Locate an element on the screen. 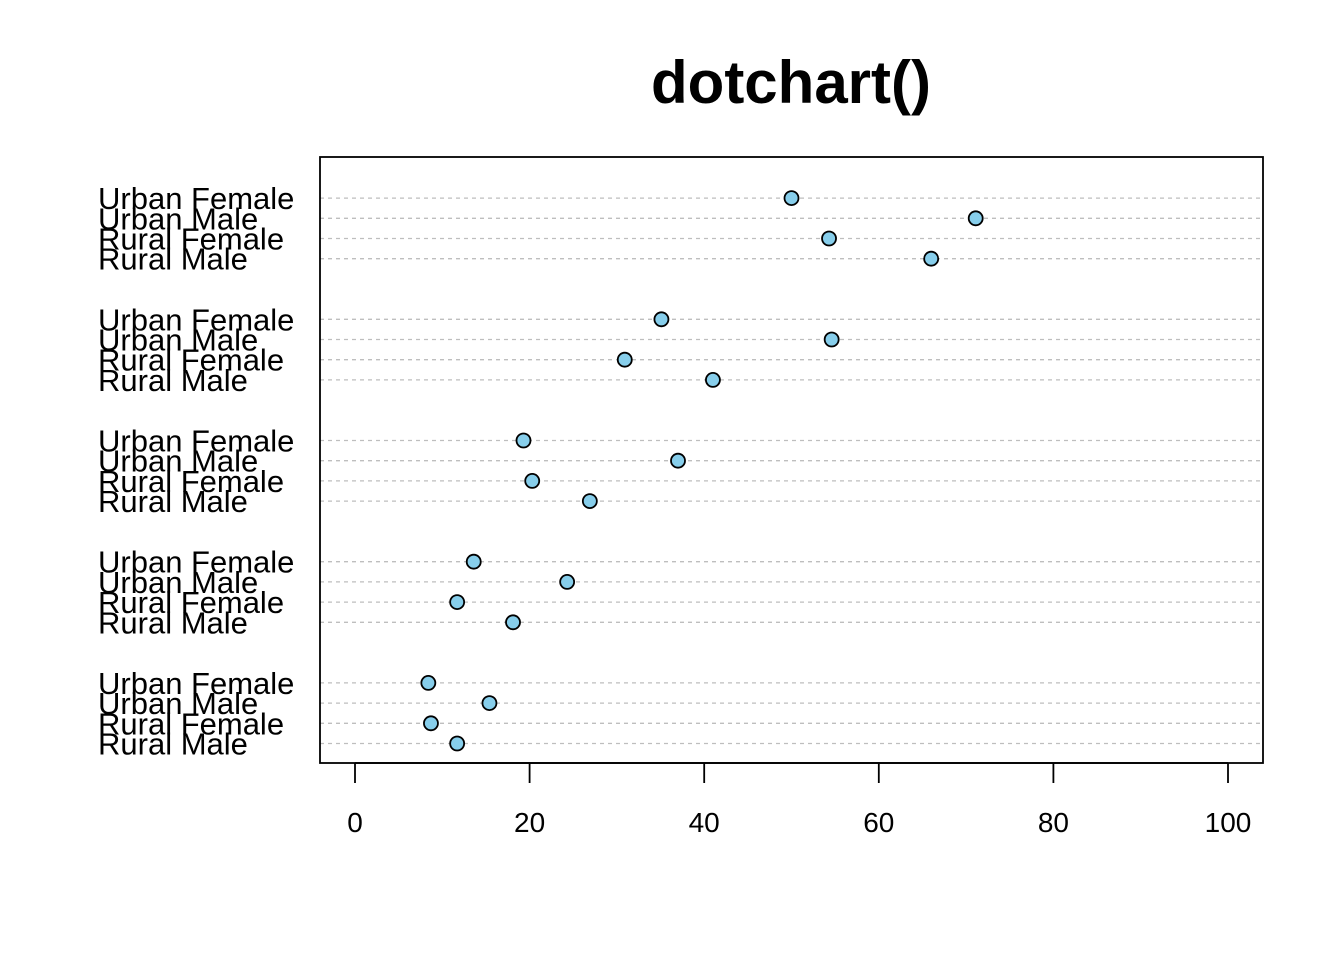  x-tick-label: 20 is located at coordinates (529, 822).